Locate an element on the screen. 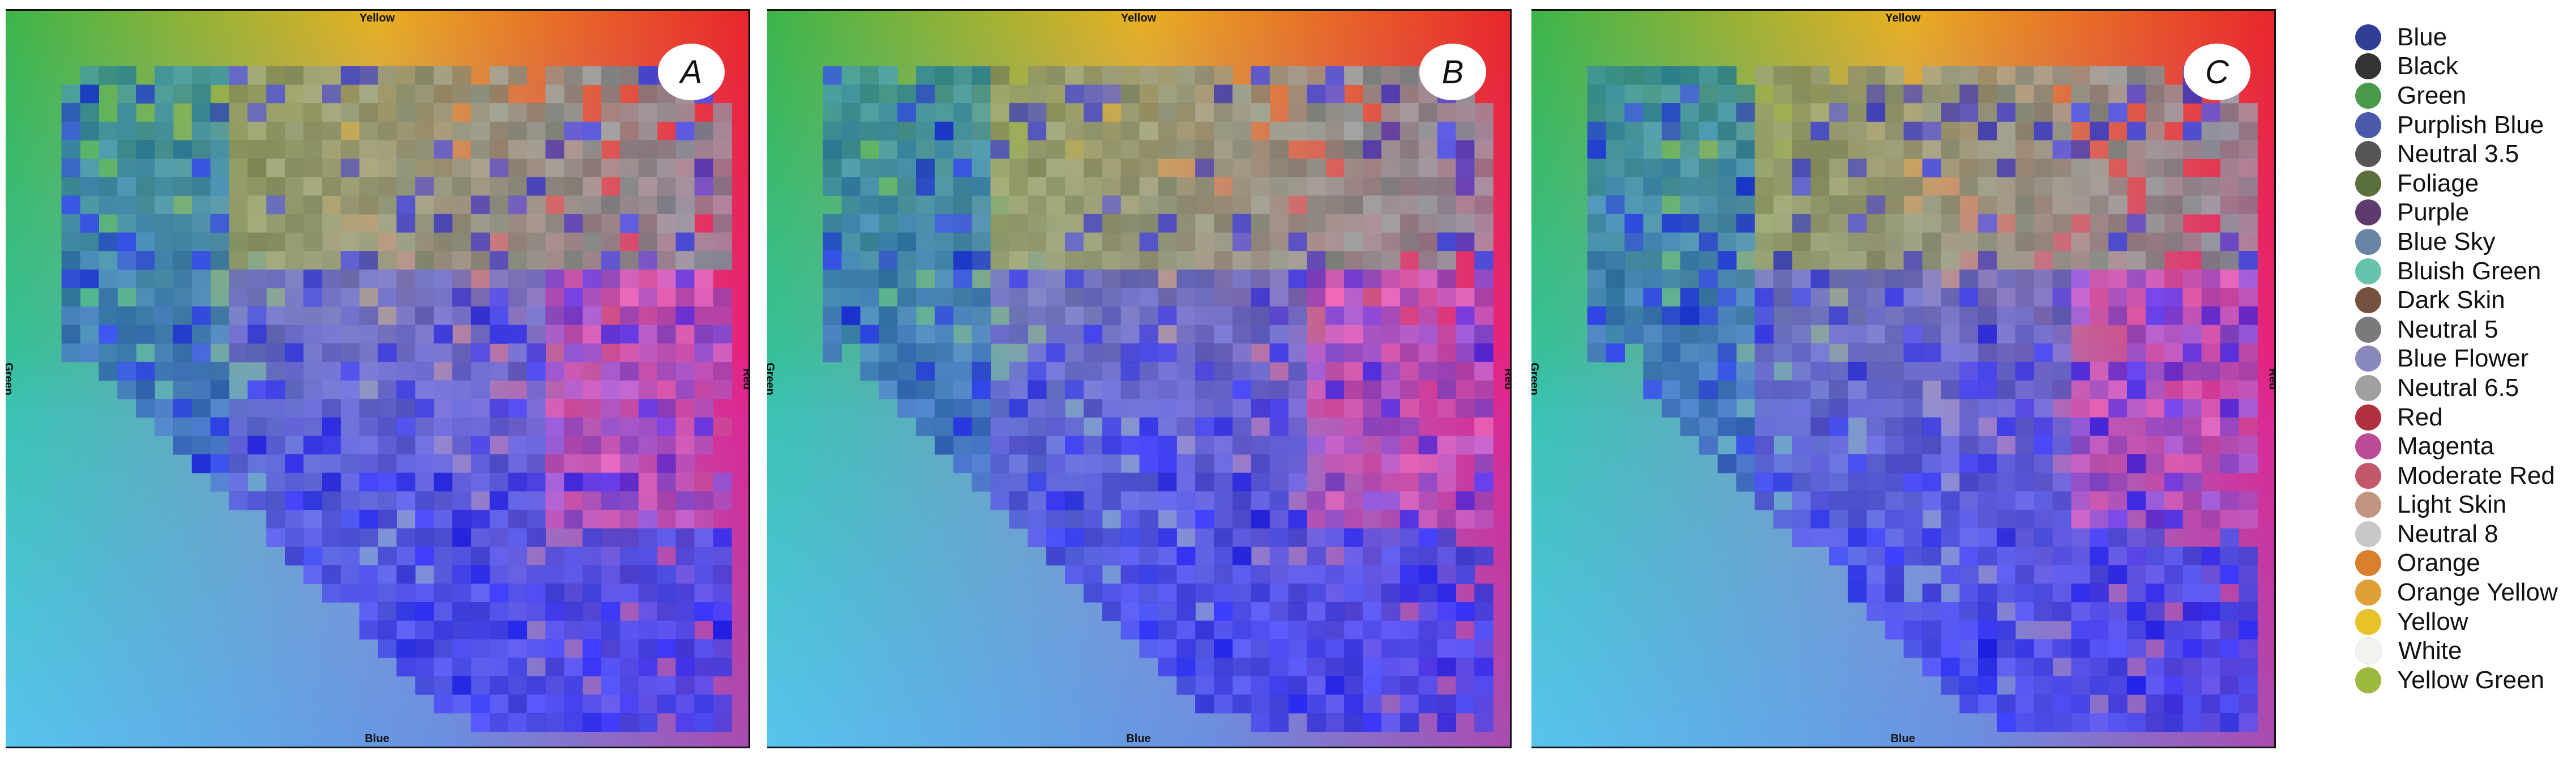 The height and width of the screenshot is (767, 2576). legend-item: Neutral 5 is located at coordinates (2464, 329).